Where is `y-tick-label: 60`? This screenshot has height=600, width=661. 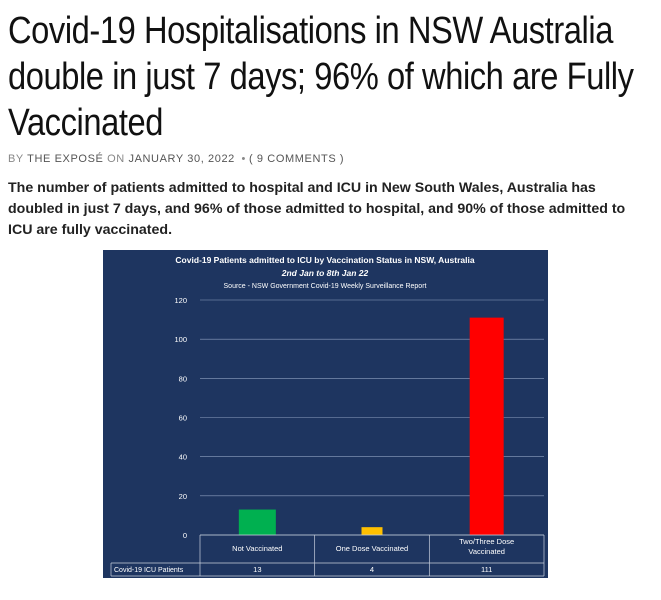
y-tick-label: 60 is located at coordinates (183, 418).